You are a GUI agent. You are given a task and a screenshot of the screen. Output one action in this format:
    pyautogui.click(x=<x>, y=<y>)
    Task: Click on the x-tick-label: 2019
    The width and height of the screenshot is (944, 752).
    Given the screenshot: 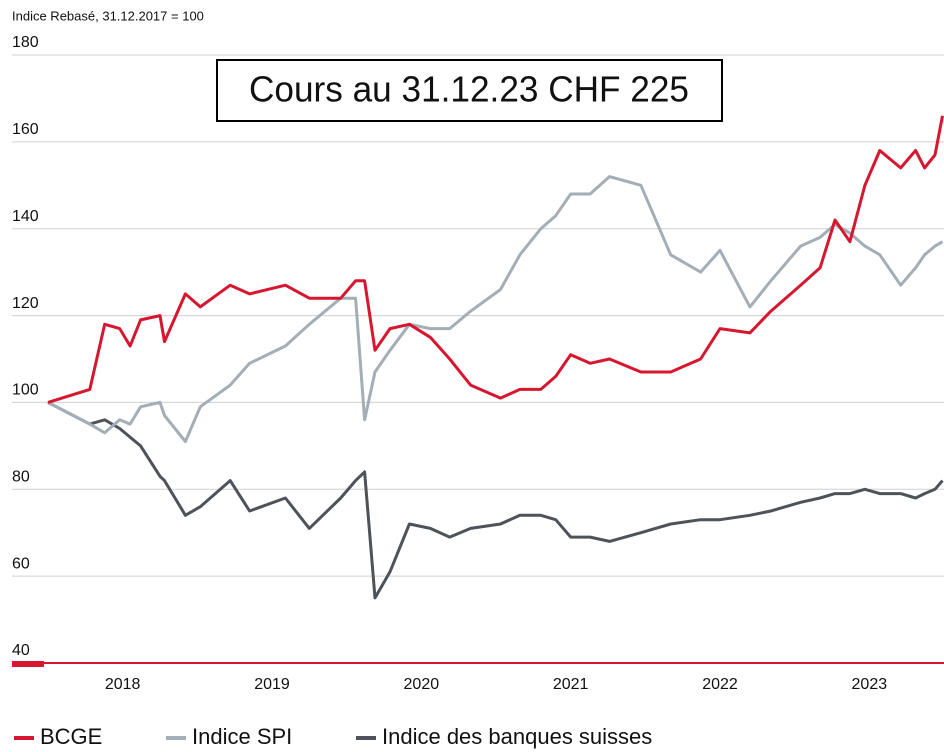 What is the action you would take?
    pyautogui.click(x=272, y=684)
    